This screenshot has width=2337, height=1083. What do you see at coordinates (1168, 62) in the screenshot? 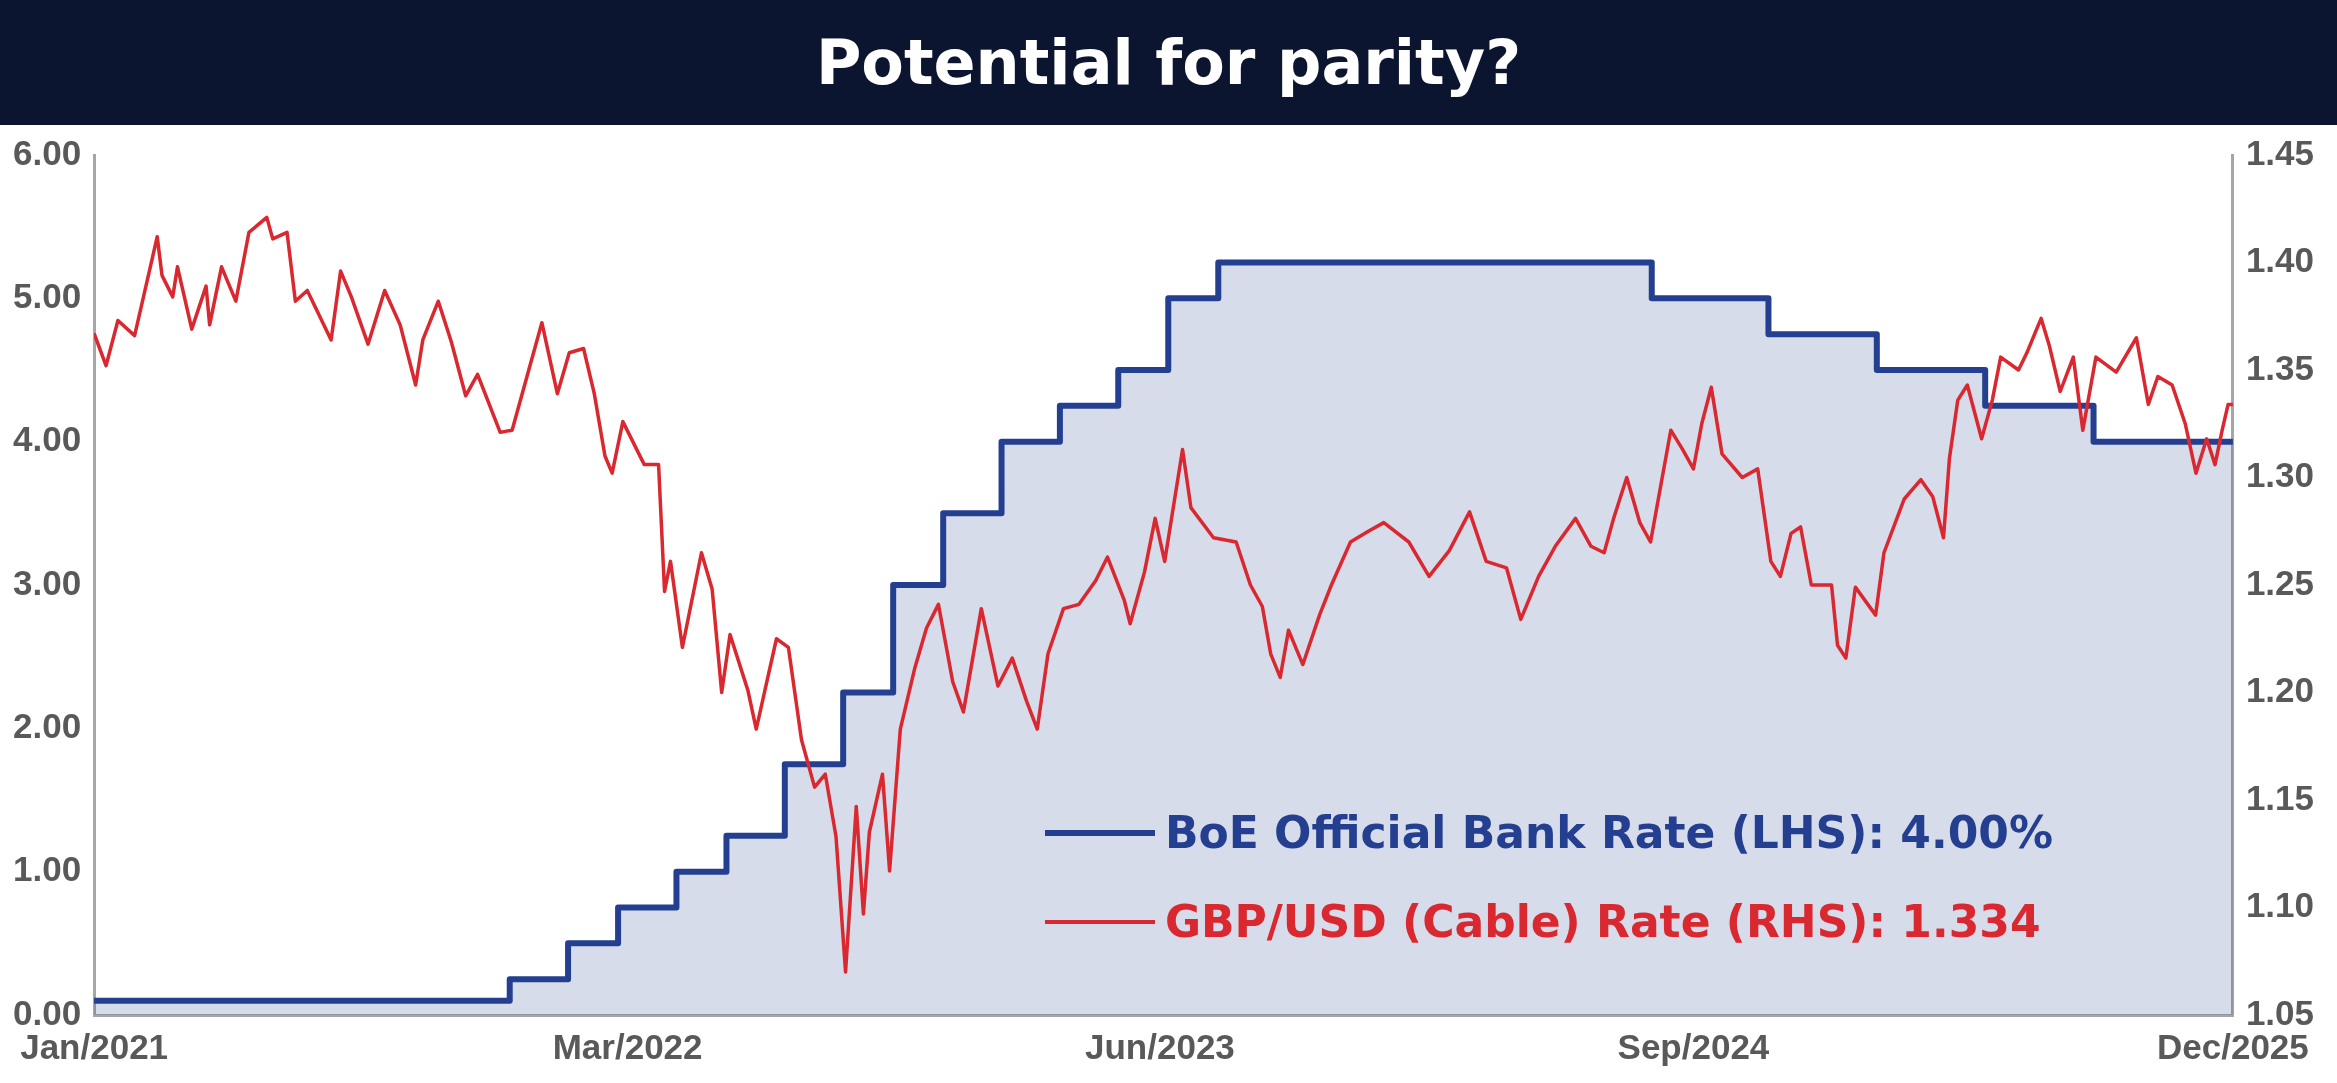
I see `chart-title: Potential for parity?` at bounding box center [1168, 62].